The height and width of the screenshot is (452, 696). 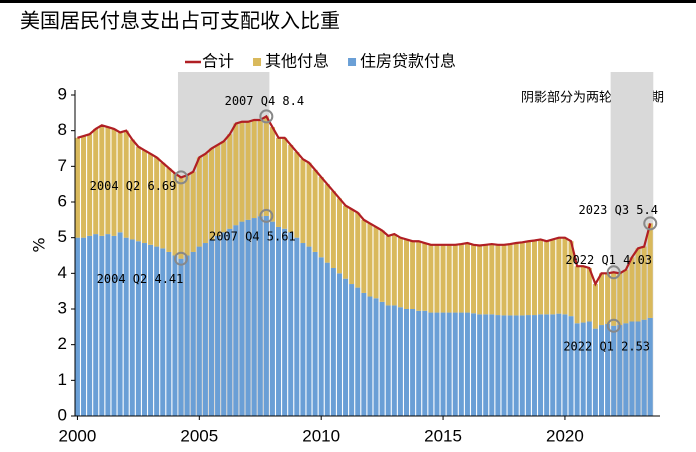 I want to click on y-tick-label: 6, so click(x=62, y=200).